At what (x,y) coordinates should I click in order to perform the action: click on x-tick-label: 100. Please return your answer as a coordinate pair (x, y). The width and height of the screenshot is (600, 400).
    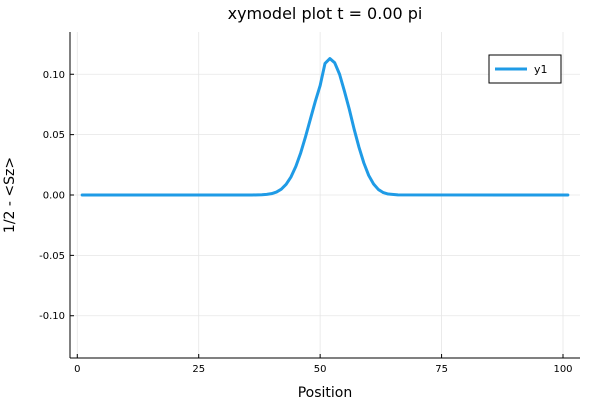
    Looking at the image, I should click on (562, 369).